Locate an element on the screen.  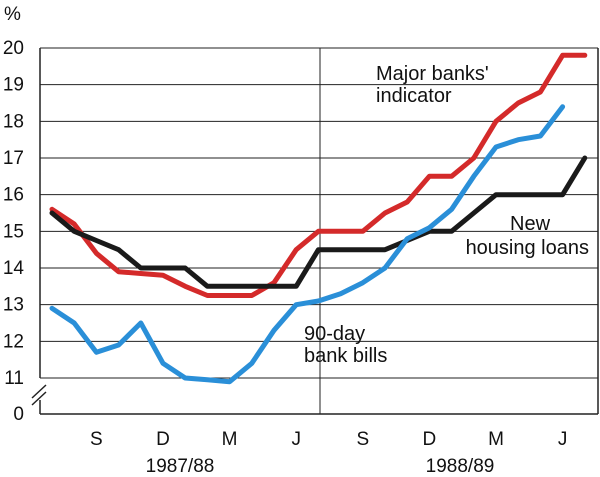
axis-break-icon is located at coordinates (39, 399).